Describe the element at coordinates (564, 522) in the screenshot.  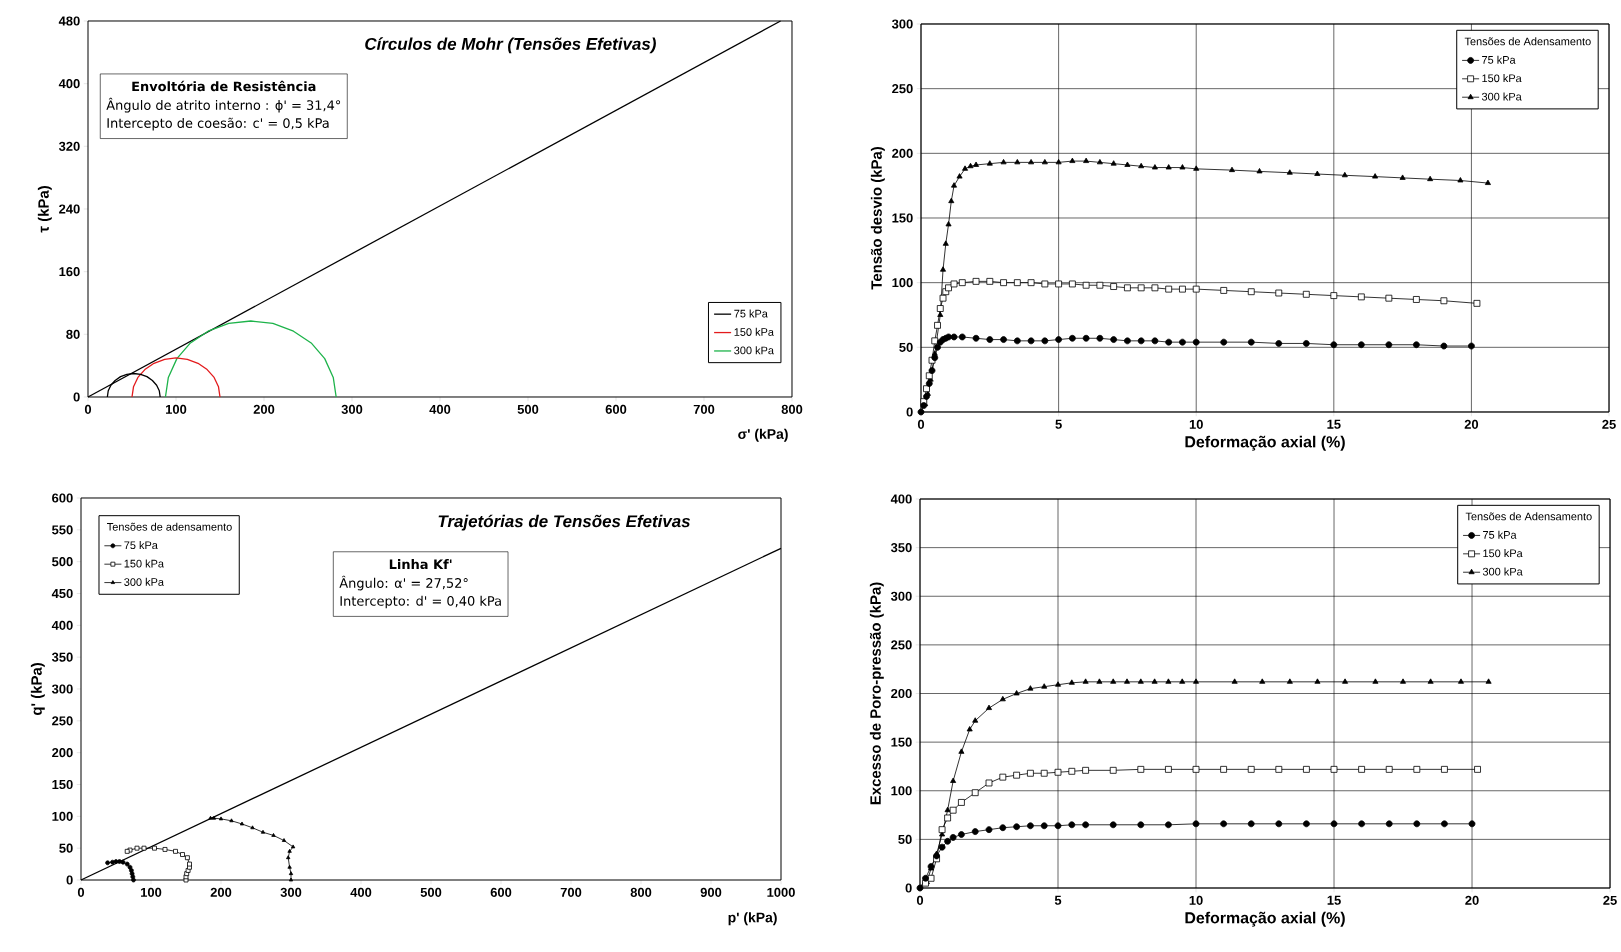
I see `text: Trajetórias de Tensões Efetivas` at that location.